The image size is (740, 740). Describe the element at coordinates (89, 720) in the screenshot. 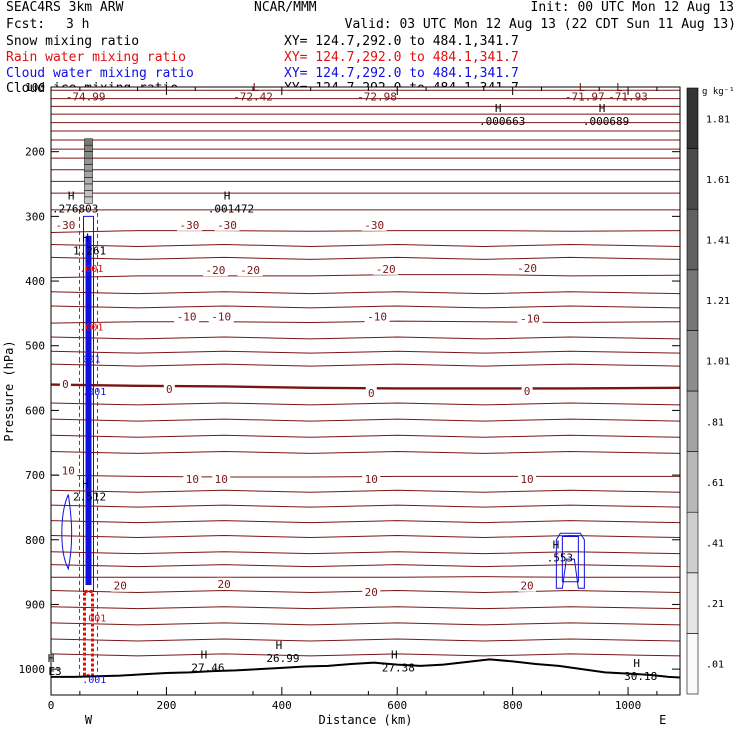

I see `west-label: W` at that location.